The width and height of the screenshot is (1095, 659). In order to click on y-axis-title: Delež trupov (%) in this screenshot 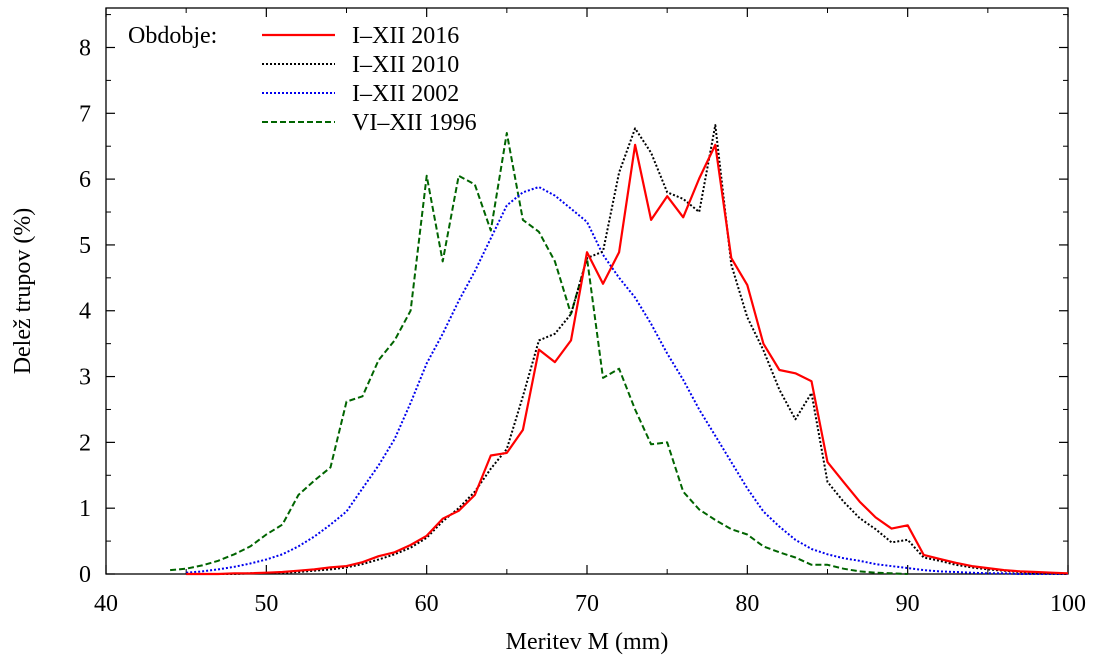, I will do `click(23, 291)`.